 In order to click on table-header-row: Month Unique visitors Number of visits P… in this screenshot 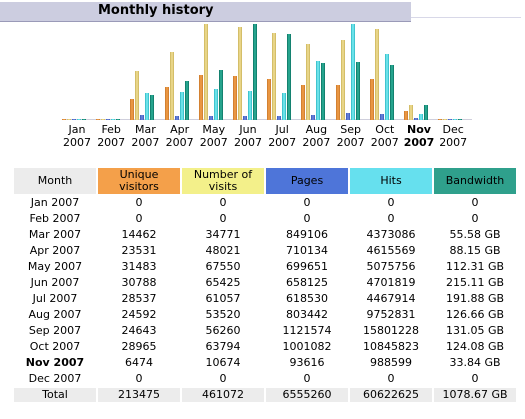, I will do `click(265, 181)`.